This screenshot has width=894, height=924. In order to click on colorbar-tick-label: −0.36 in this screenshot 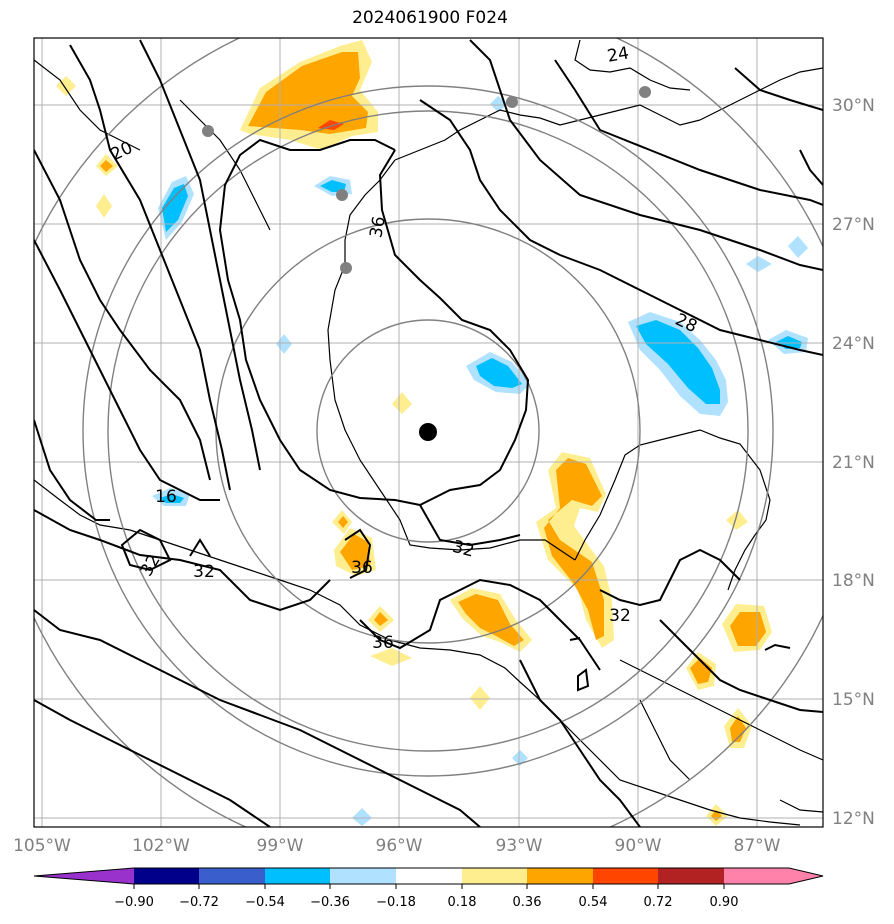, I will do `click(330, 902)`.